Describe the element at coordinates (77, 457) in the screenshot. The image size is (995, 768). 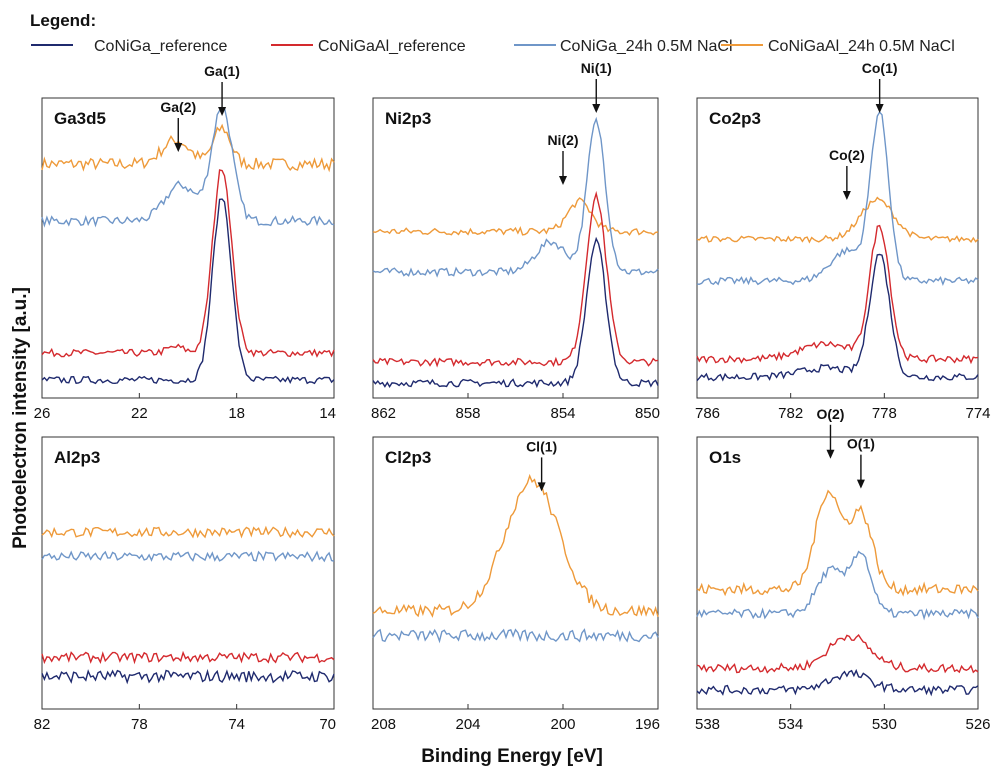
I see `panel-title-Al2p3: Al2p3` at that location.